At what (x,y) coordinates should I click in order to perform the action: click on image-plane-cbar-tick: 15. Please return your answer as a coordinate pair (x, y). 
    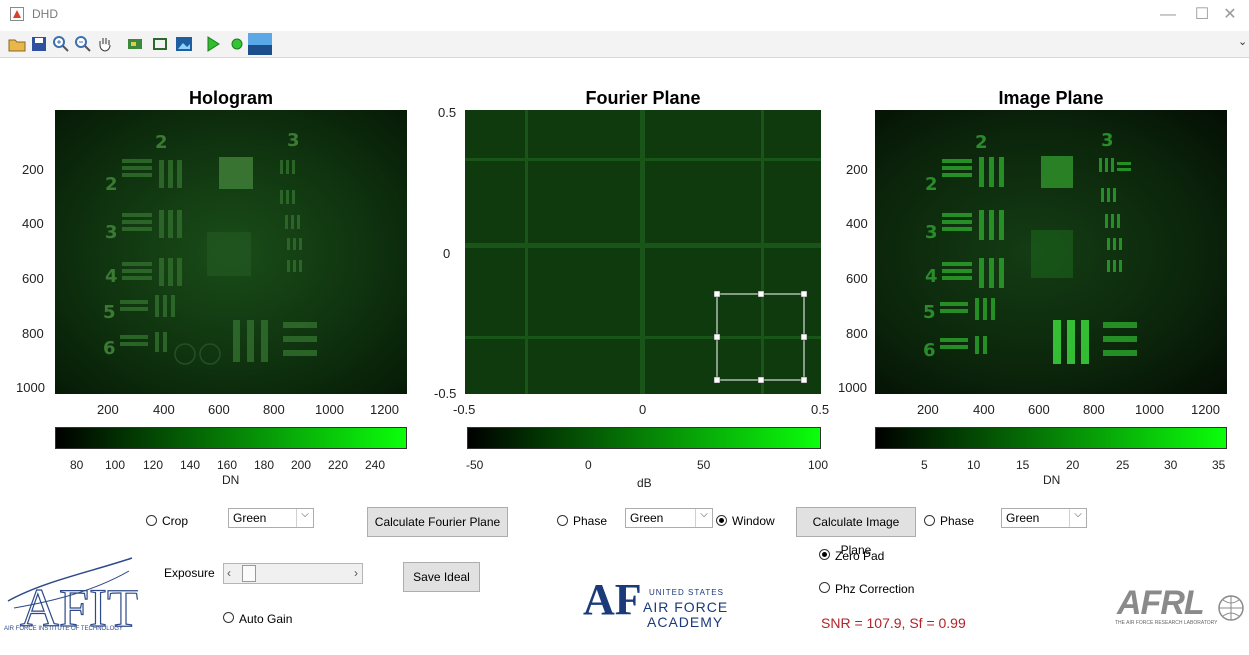
    Looking at the image, I should click on (1023, 465).